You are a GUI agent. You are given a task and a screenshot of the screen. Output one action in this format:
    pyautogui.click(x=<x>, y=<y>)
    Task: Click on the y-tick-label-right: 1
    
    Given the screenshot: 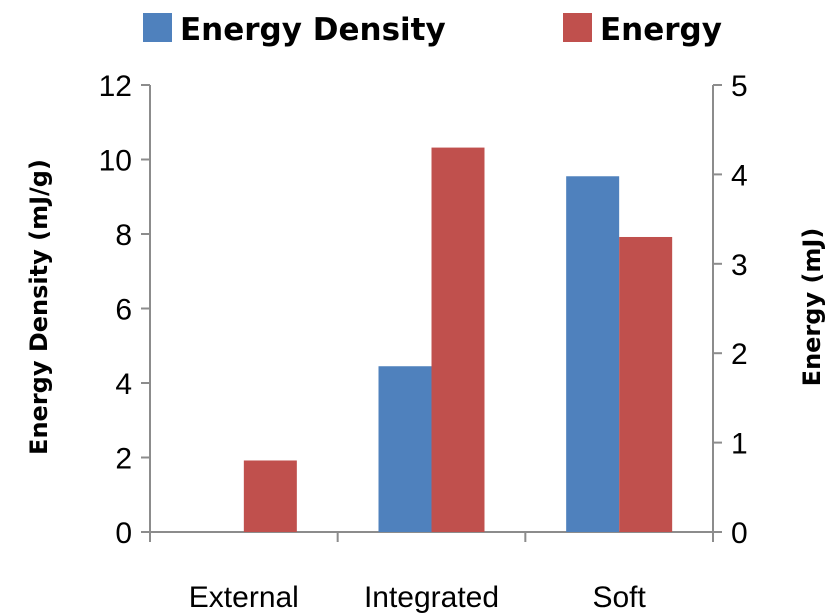 What is the action you would take?
    pyautogui.click(x=739, y=444)
    